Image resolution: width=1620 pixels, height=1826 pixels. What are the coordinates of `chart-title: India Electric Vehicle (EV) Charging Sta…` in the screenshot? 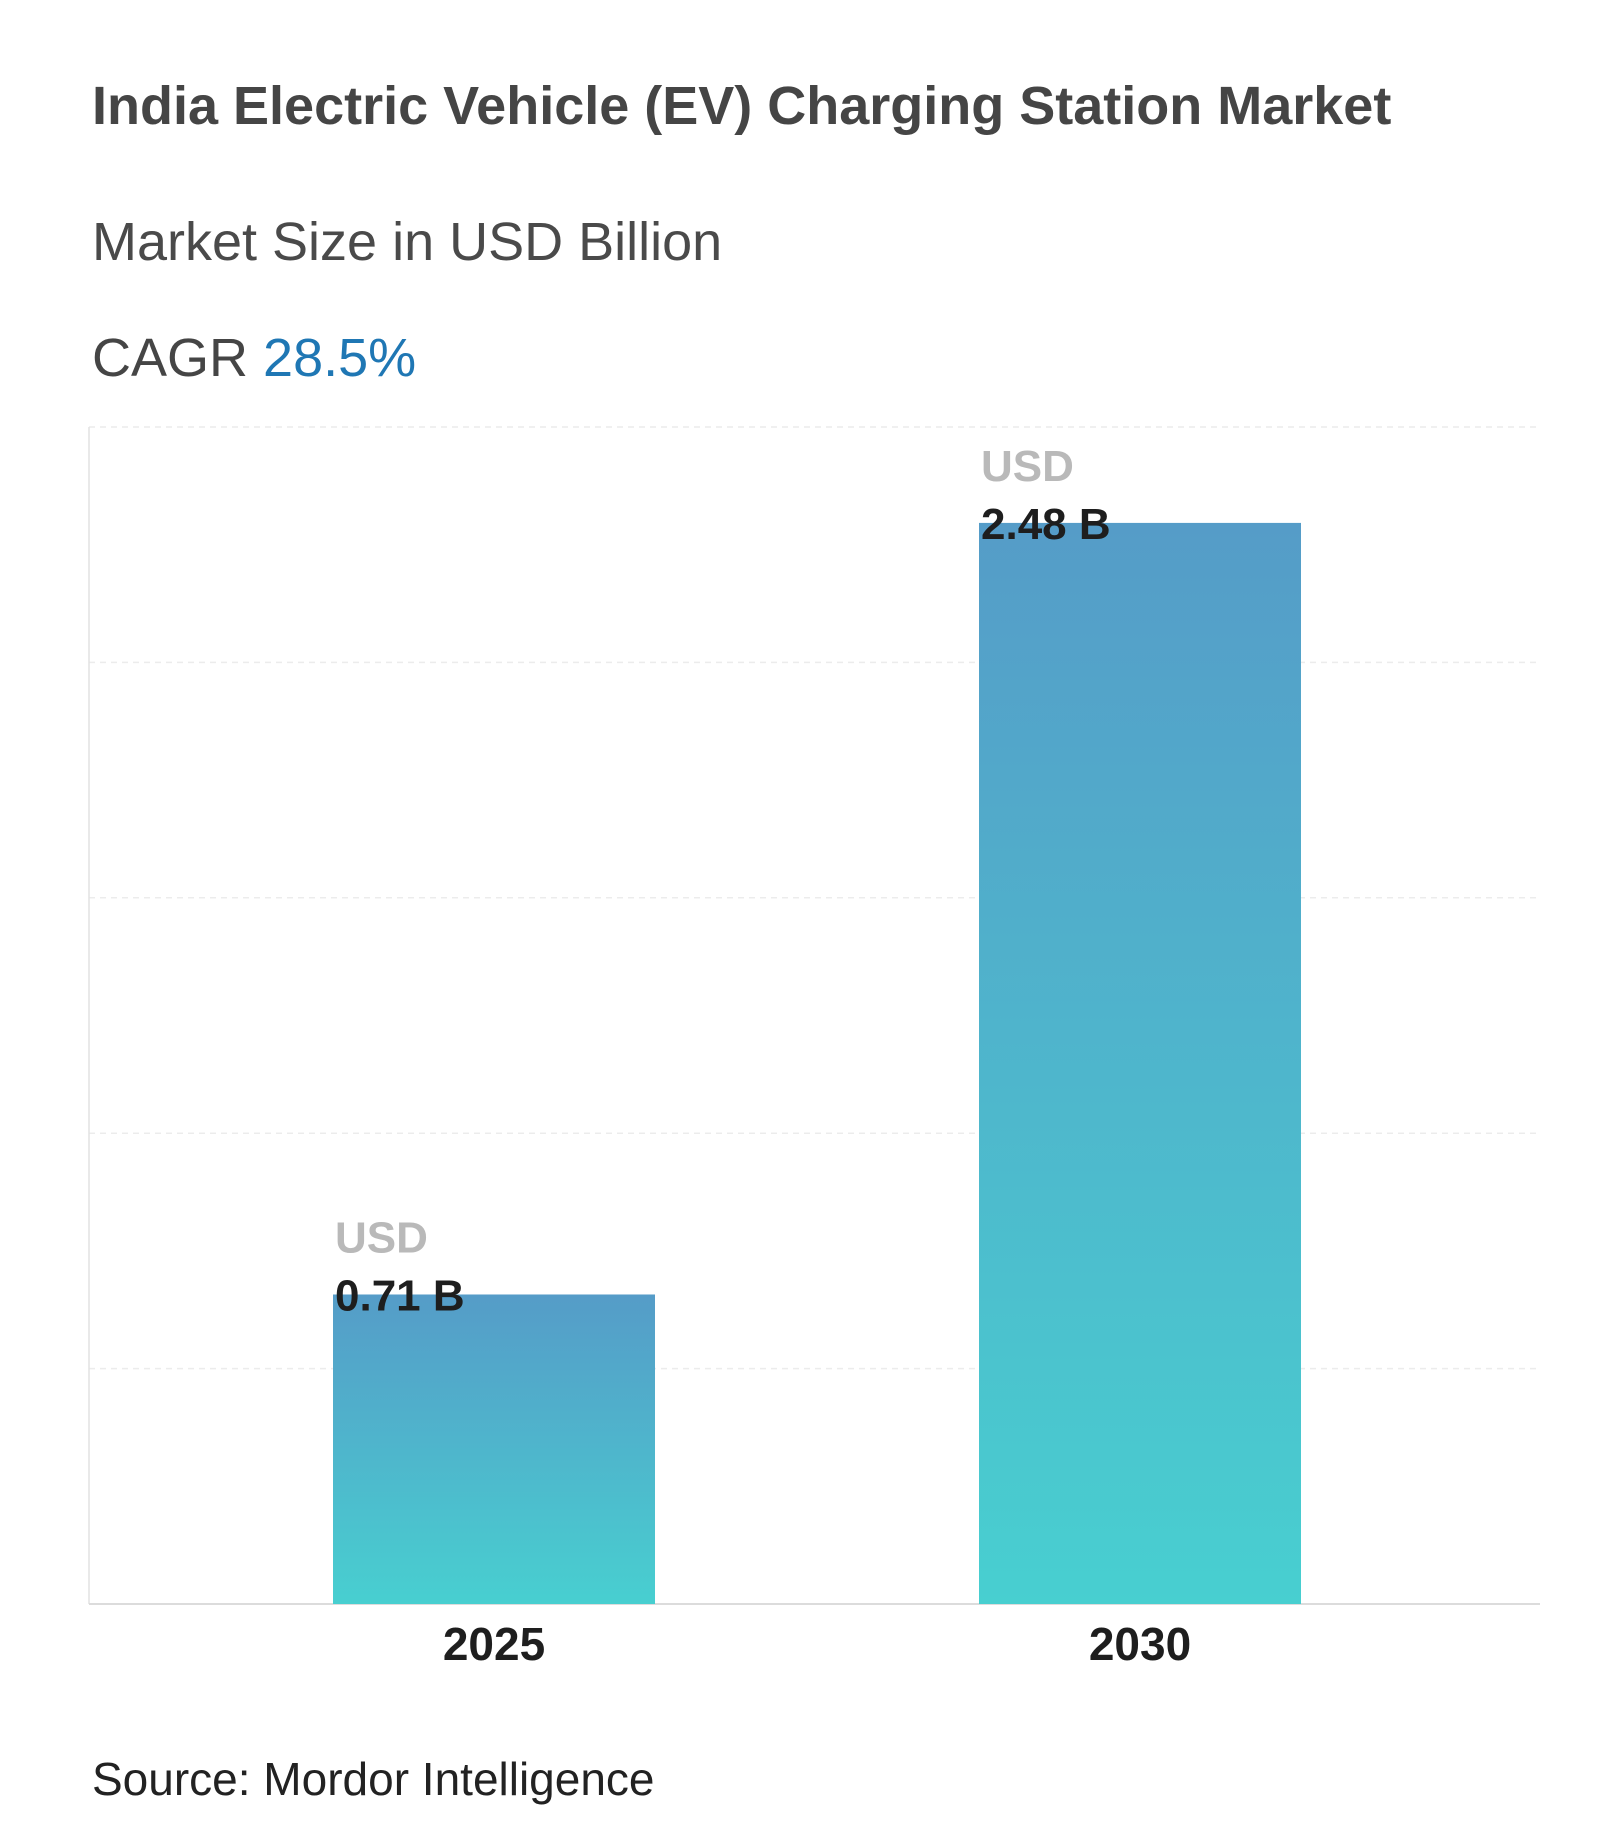 It's located at (742, 106).